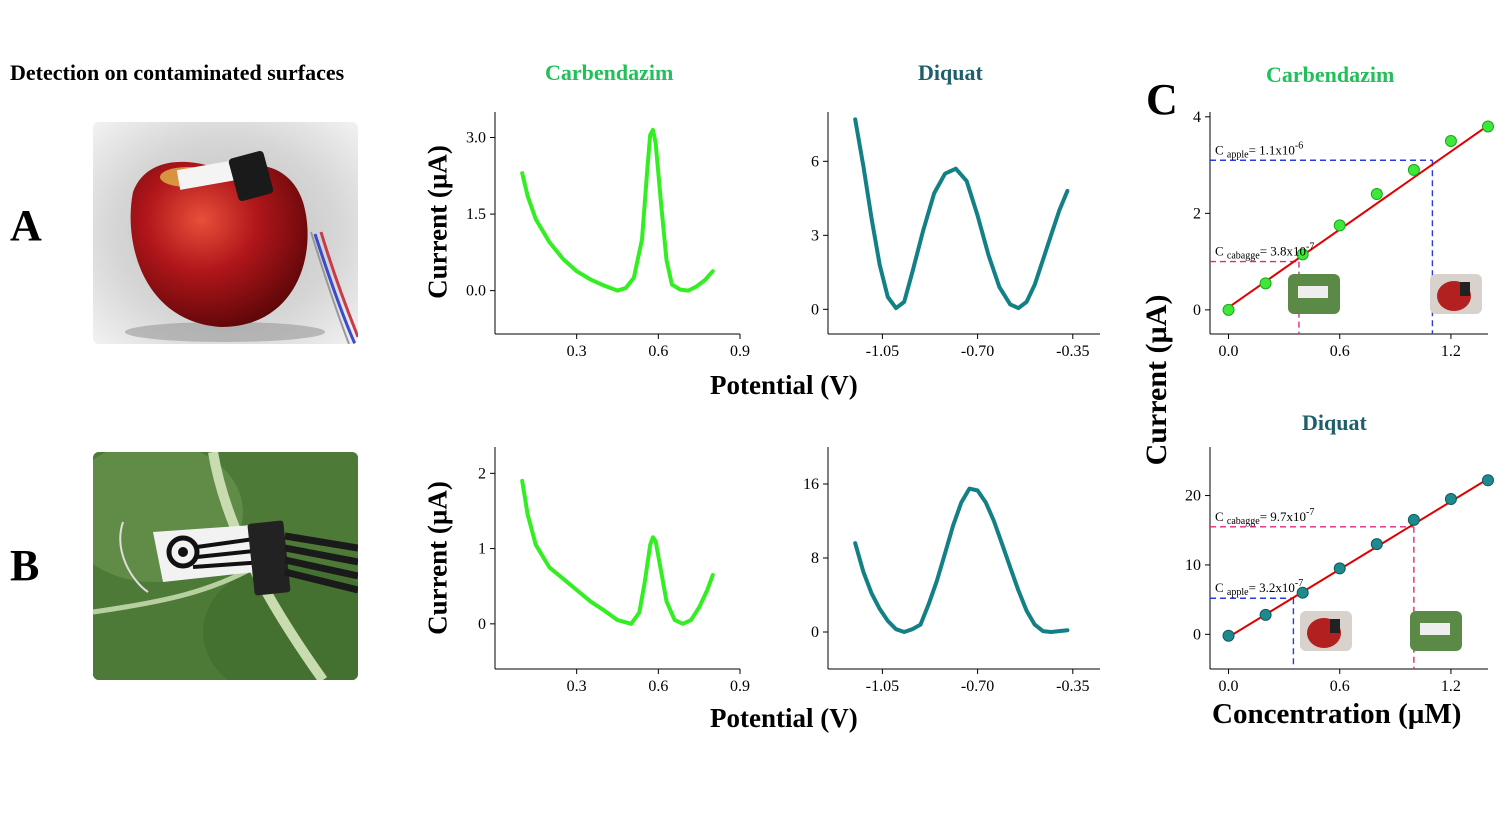 This screenshot has width=1512, height=832. What do you see at coordinates (241, 247) in the screenshot?
I see `apple-photo-drawing` at bounding box center [241, 247].